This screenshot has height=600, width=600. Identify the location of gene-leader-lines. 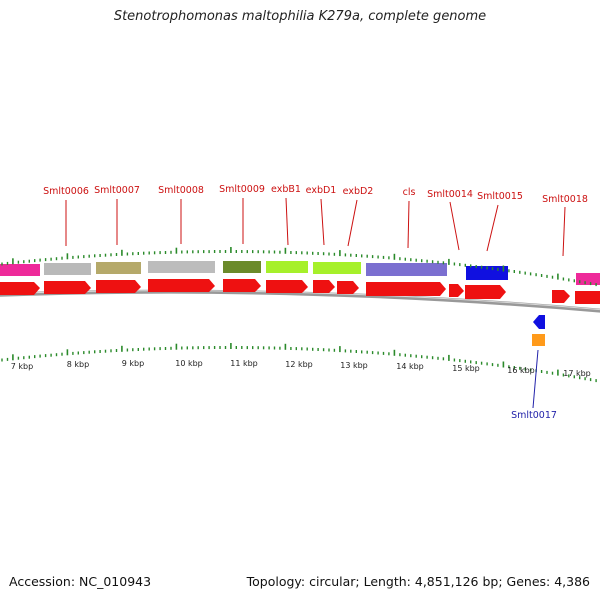
(315, 227).